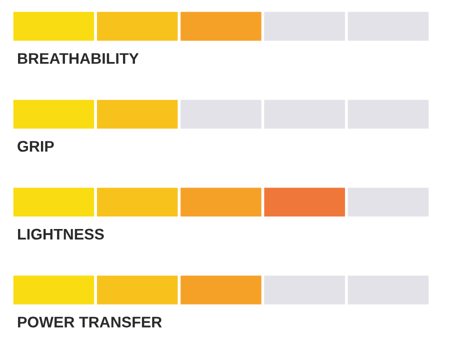 This screenshot has height=348, width=450. What do you see at coordinates (78, 58) in the screenshot?
I see `y-tick-label: BREATHABILITY` at bounding box center [78, 58].